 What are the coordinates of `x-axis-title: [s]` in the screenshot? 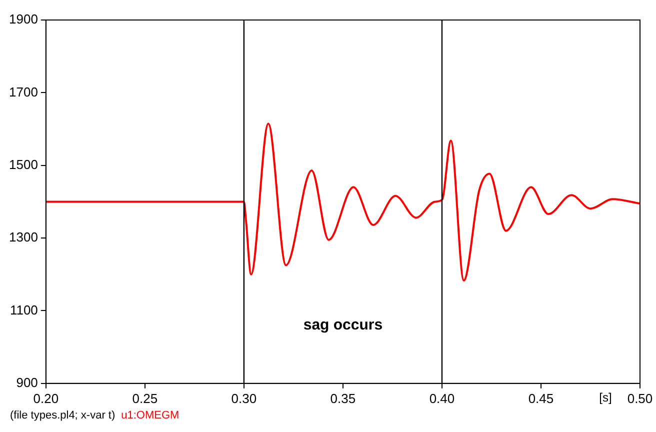 It's located at (605, 397).